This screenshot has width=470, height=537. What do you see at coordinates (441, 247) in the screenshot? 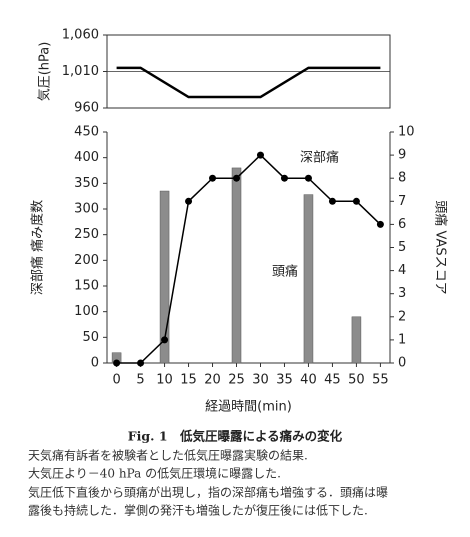
I see `y2-axis-label: 頭痛 VASスコア` at bounding box center [441, 247].